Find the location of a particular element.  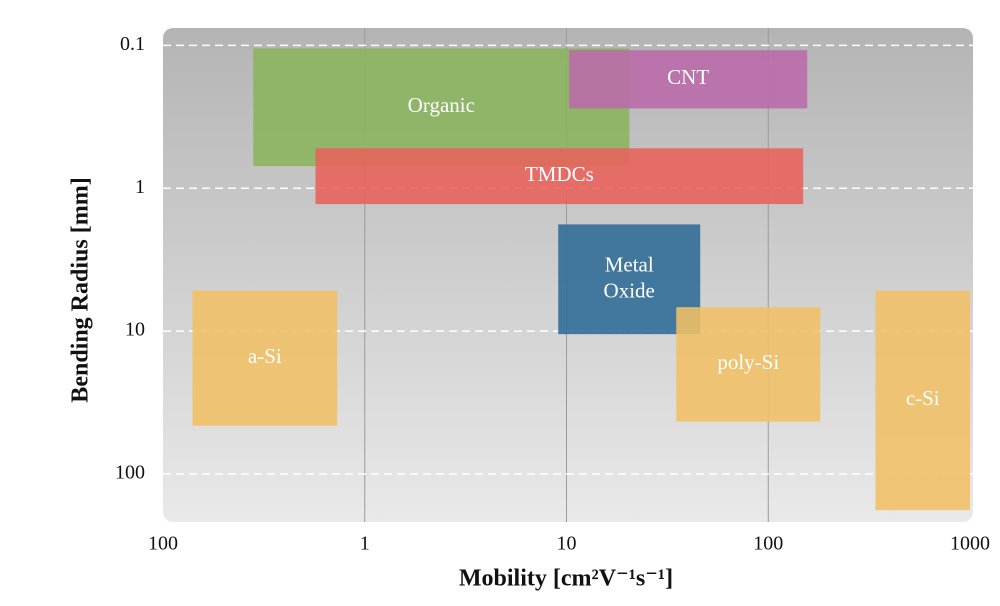

y-tick-label: 10 is located at coordinates (135, 330).